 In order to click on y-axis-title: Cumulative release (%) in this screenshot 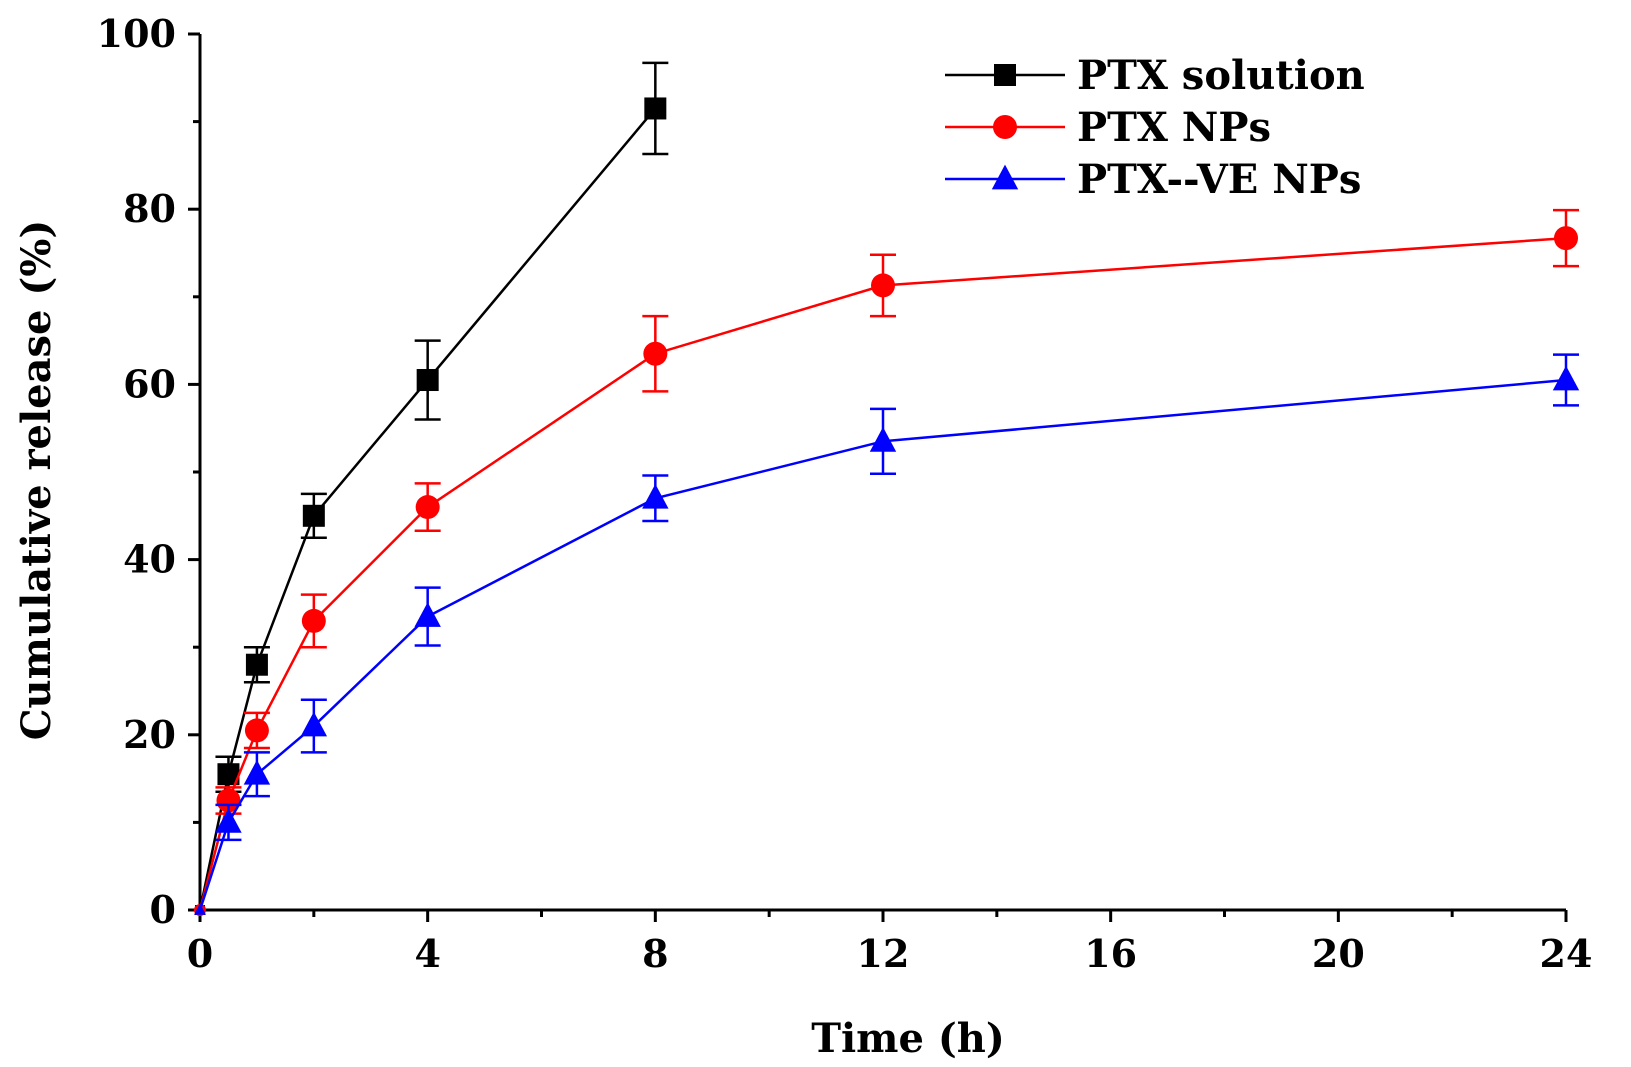, I will do `click(36, 480)`.